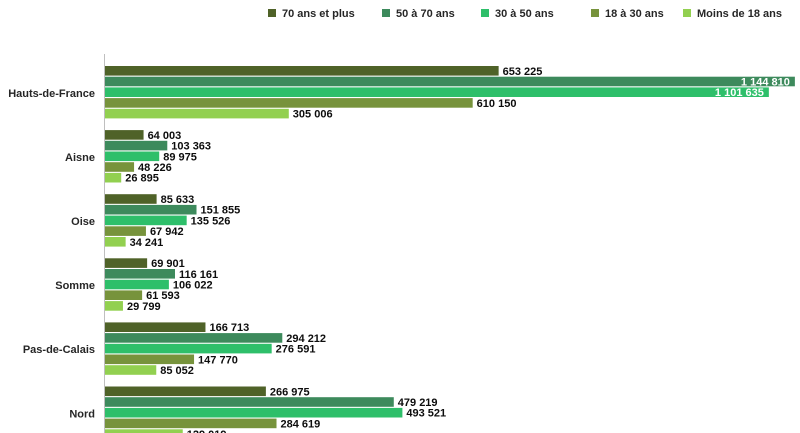 The image size is (800, 433). I want to click on category-label: Nord, so click(82, 414).